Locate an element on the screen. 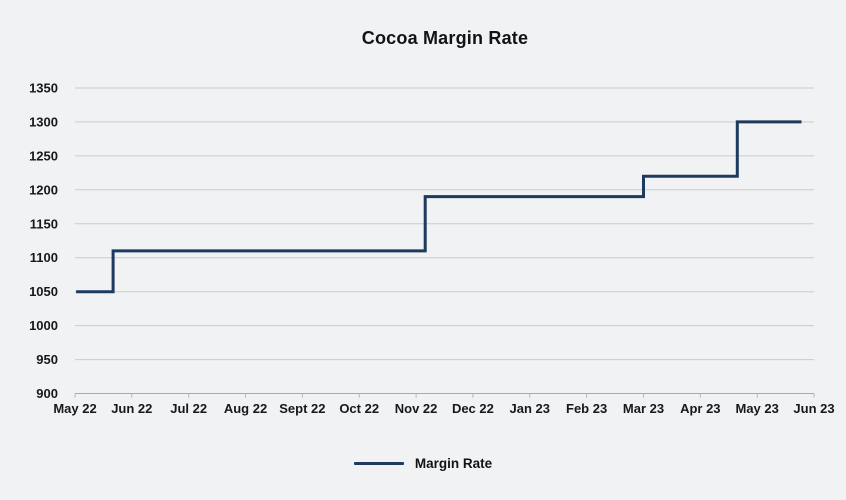 The image size is (846, 500). x-tick-label: May 22 is located at coordinates (74, 408).